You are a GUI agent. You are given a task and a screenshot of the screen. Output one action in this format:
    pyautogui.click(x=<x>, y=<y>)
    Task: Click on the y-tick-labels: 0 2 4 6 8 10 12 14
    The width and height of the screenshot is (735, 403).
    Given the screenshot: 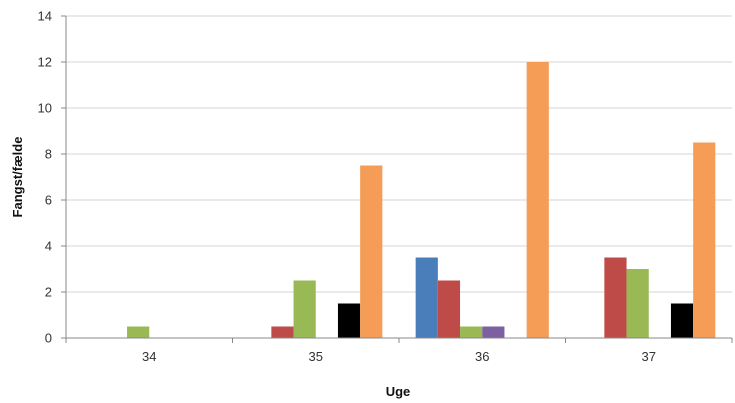 What is the action you would take?
    pyautogui.click(x=45, y=177)
    